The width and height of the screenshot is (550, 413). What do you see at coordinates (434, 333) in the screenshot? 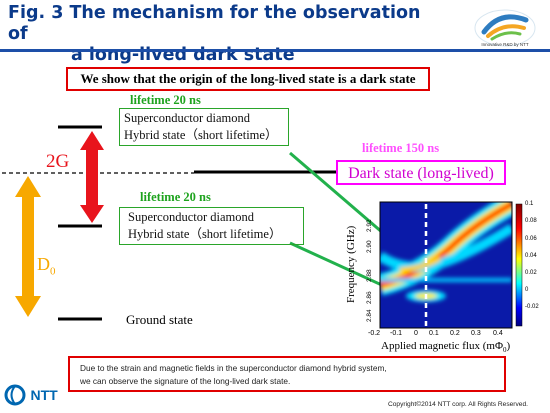
I see `x-tick: 0.1` at bounding box center [434, 333].